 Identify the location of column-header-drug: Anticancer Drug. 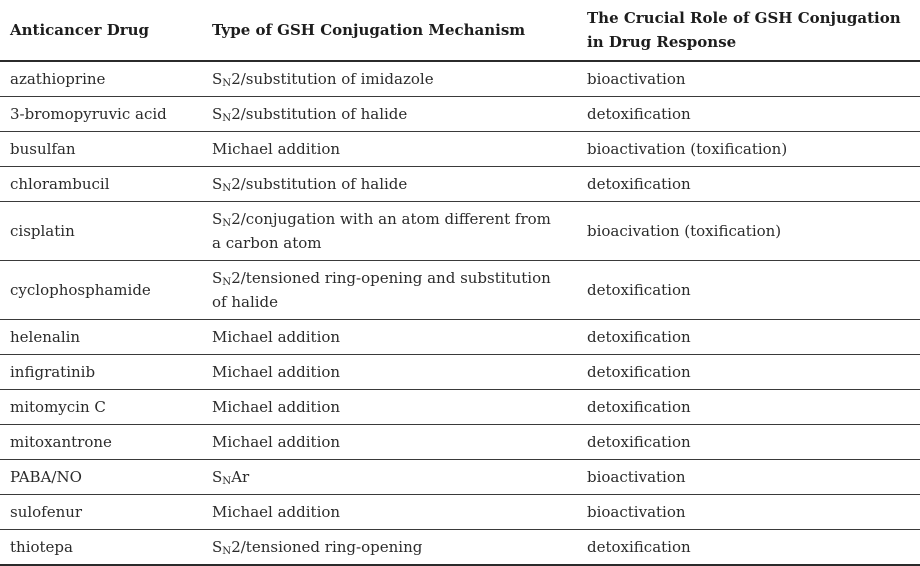
(106, 31).